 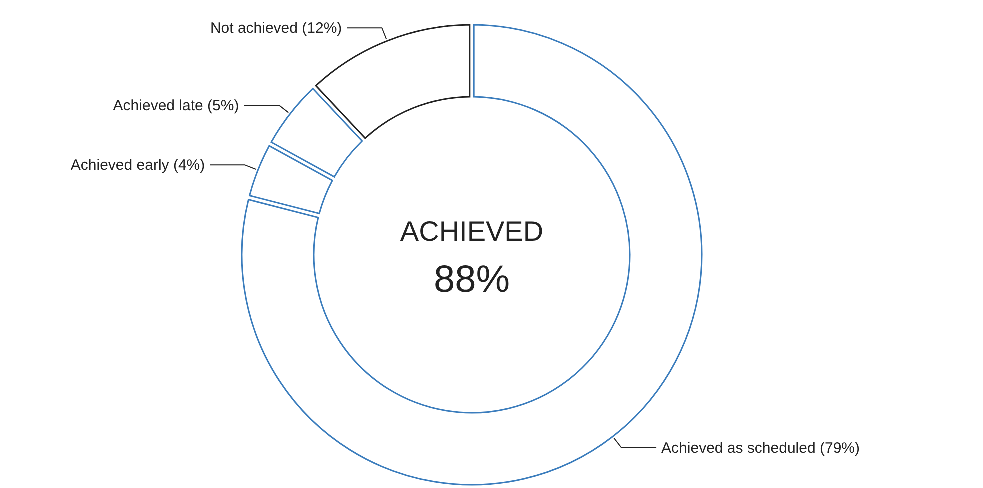 What do you see at coordinates (138, 165) in the screenshot?
I see `slice-label: Achieved early (4%)` at bounding box center [138, 165].